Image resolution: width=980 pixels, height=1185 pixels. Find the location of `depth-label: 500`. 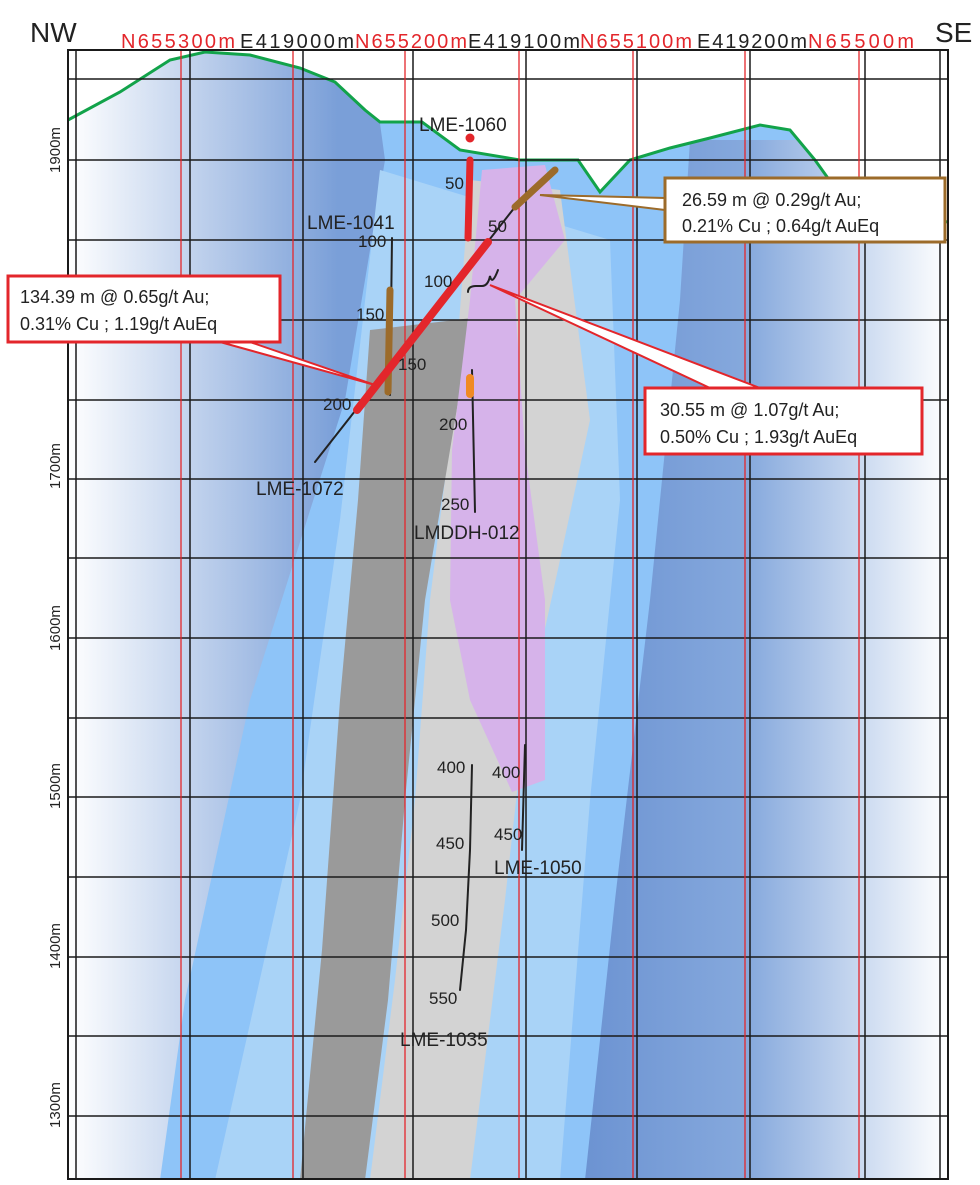

depth-label: 500 is located at coordinates (445, 920).